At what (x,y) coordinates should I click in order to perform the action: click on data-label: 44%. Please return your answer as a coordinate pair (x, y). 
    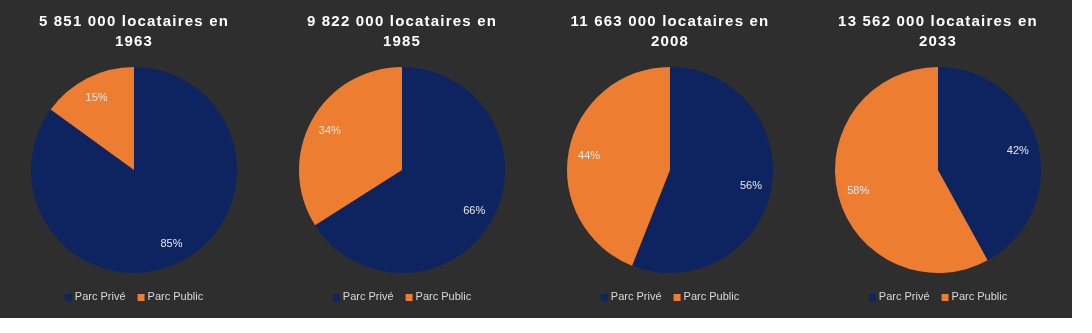
    Looking at the image, I should click on (589, 154).